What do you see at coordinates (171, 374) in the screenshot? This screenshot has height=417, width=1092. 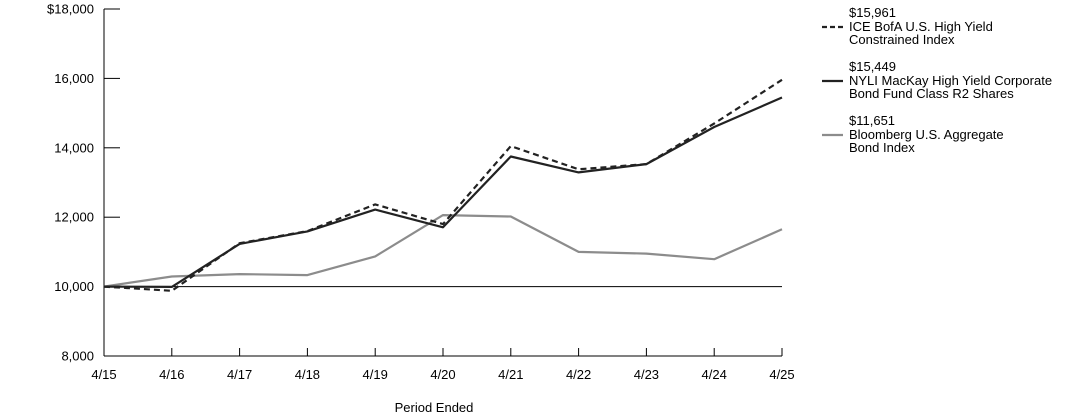 I see `x-tick-label: 4/16` at bounding box center [171, 374].